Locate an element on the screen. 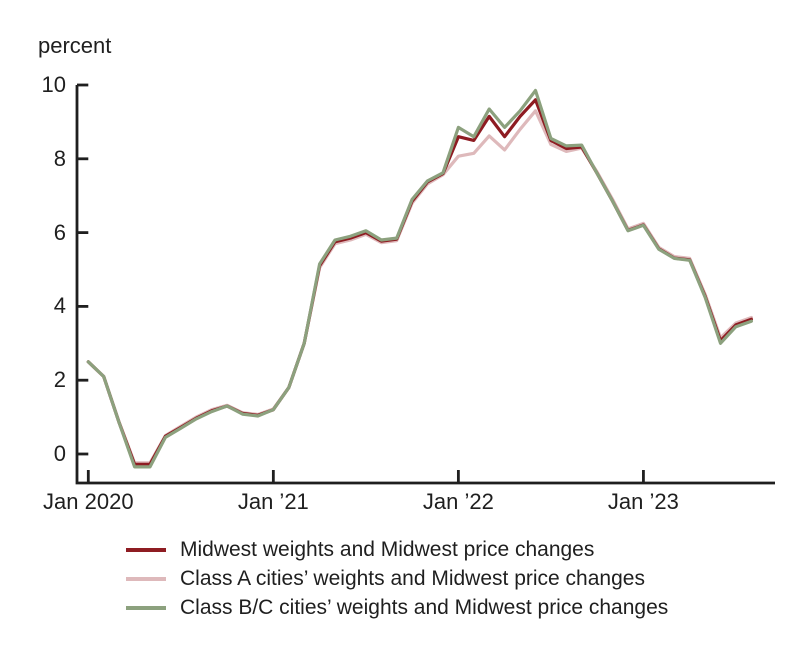 The width and height of the screenshot is (800, 651). y-tick-label: 8 is located at coordinates (59, 158).